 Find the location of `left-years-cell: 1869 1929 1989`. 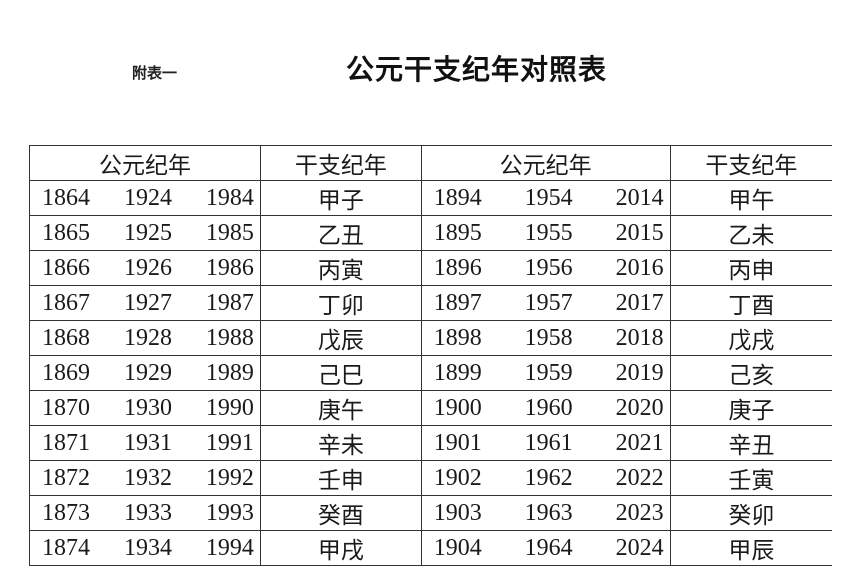

left-years-cell: 1869 1929 1989 is located at coordinates (145, 373).